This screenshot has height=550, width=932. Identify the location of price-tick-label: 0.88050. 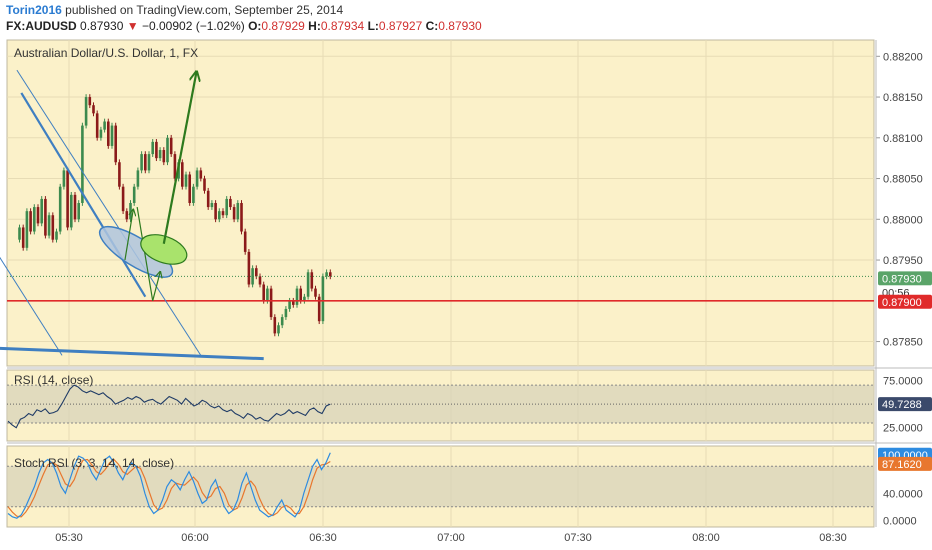
(903, 180).